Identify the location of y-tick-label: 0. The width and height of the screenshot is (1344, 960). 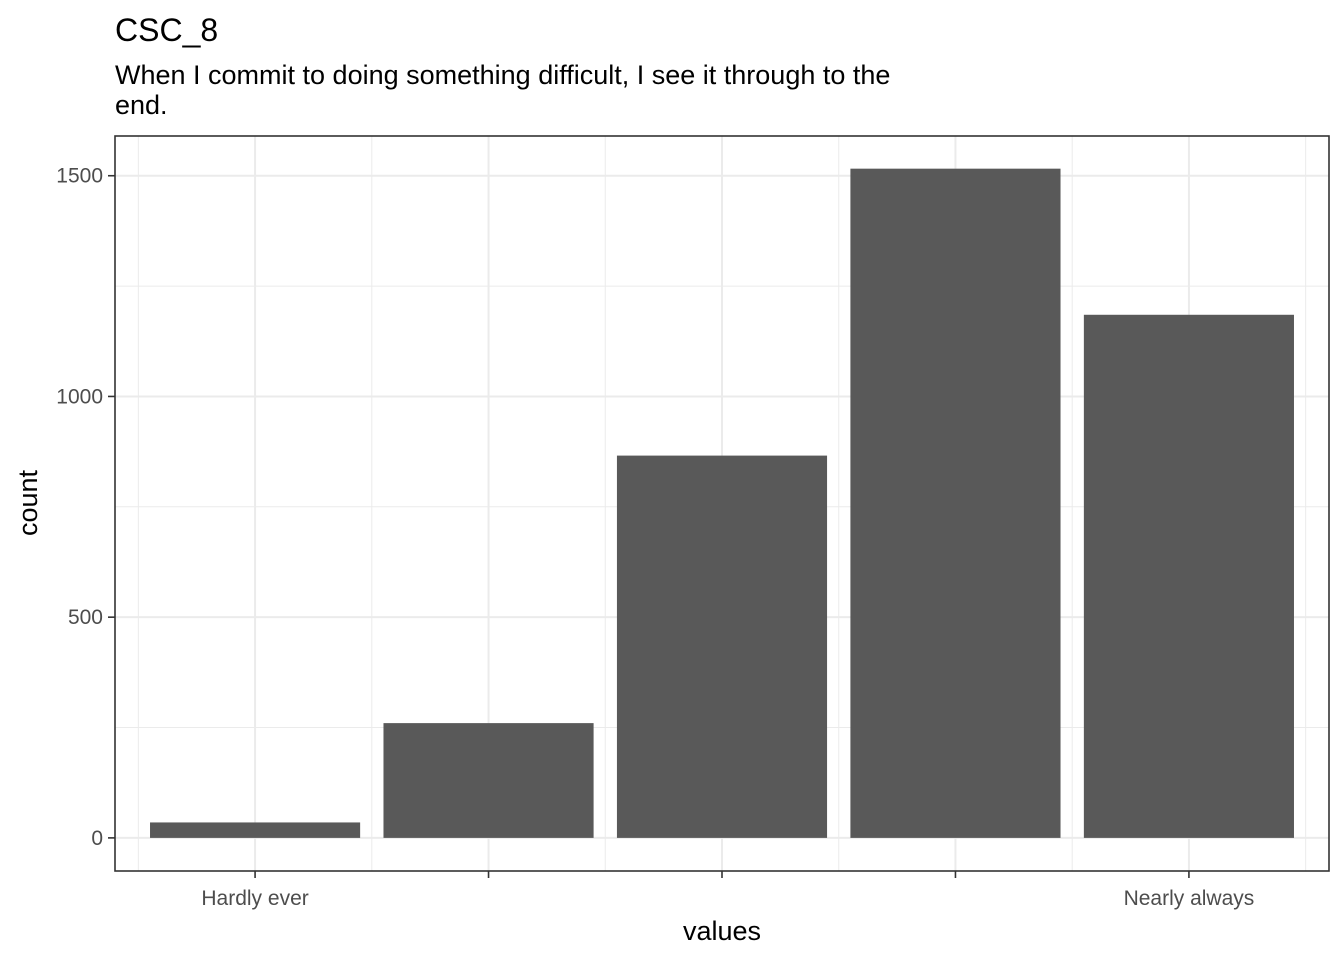
(97, 838).